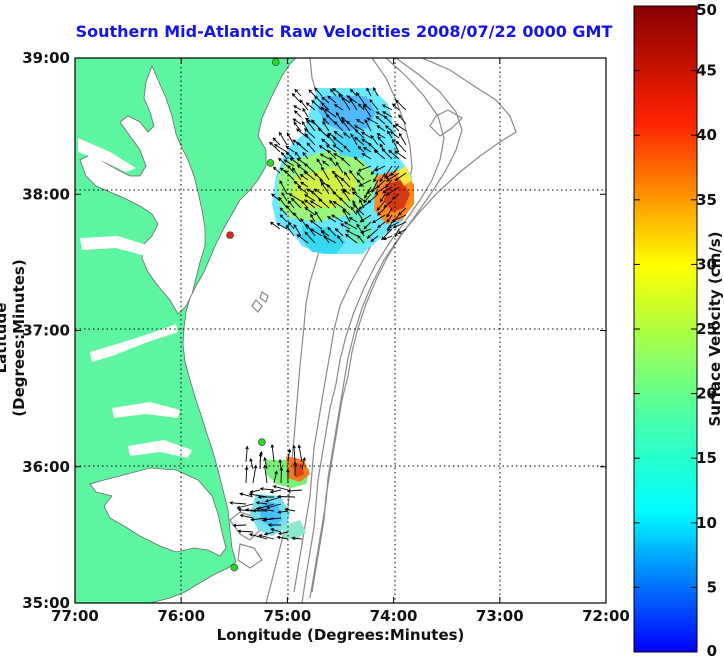  I want to click on colorbar-tick-label: 0, so click(712, 650).